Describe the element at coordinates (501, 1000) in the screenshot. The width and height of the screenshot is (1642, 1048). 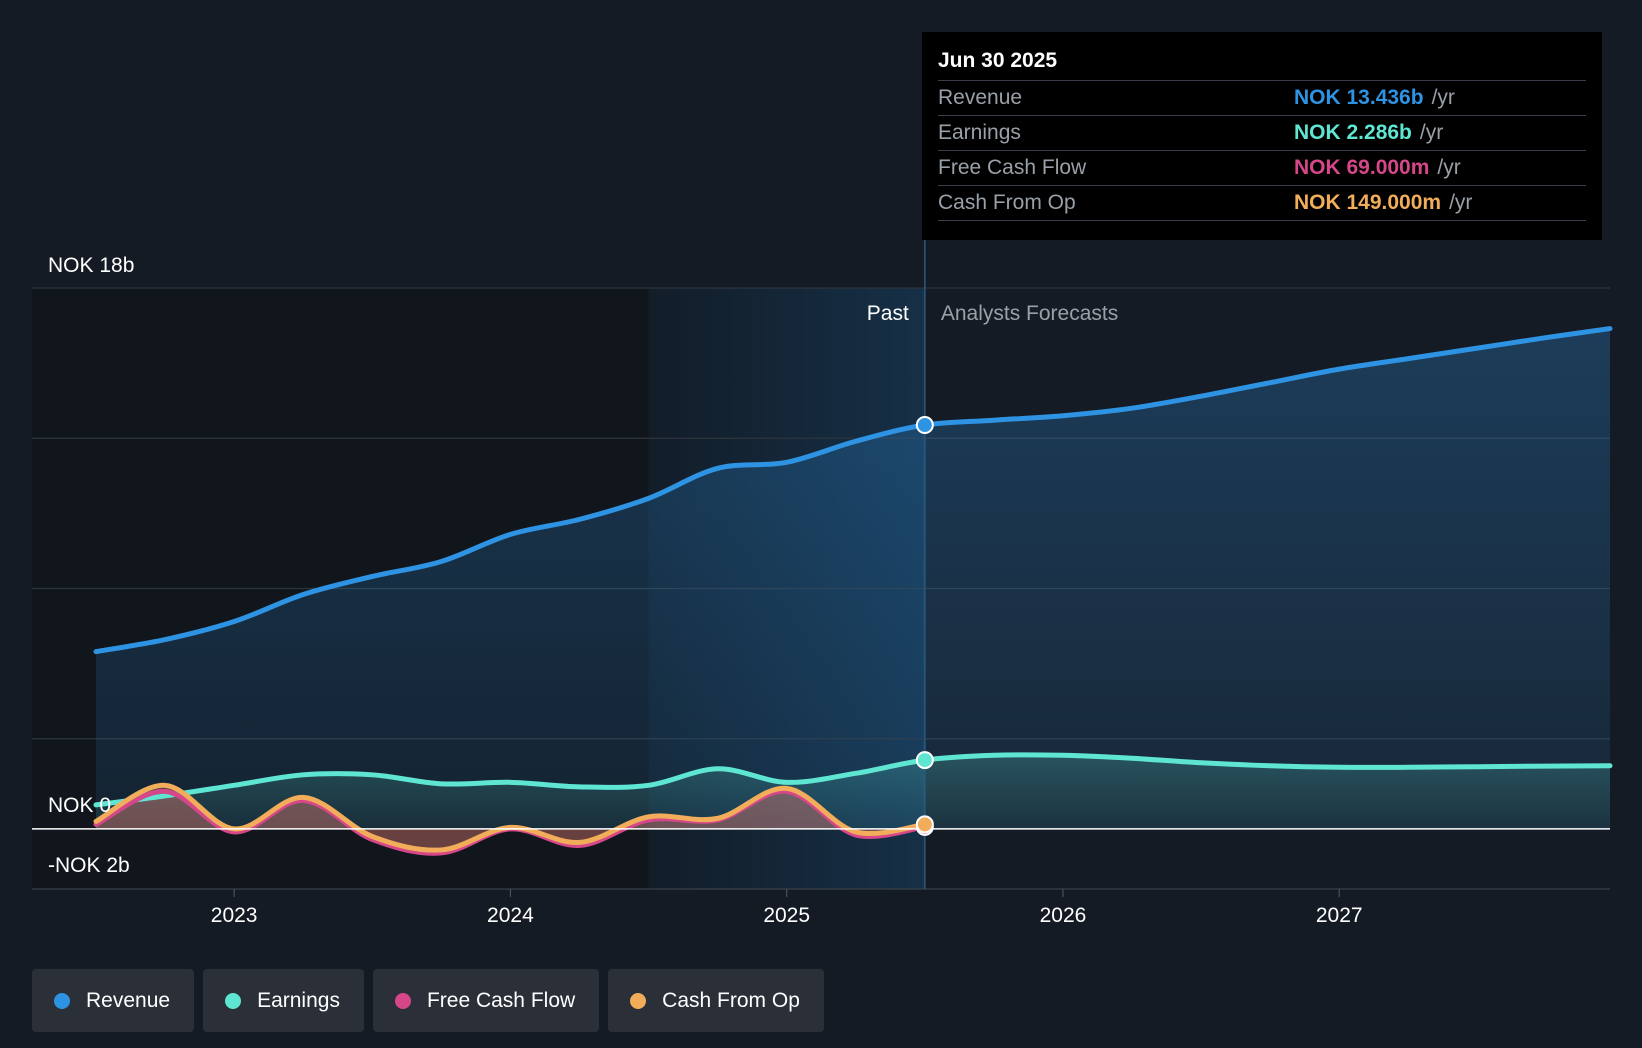
I see `legend-label: Free Cash Flow` at that location.